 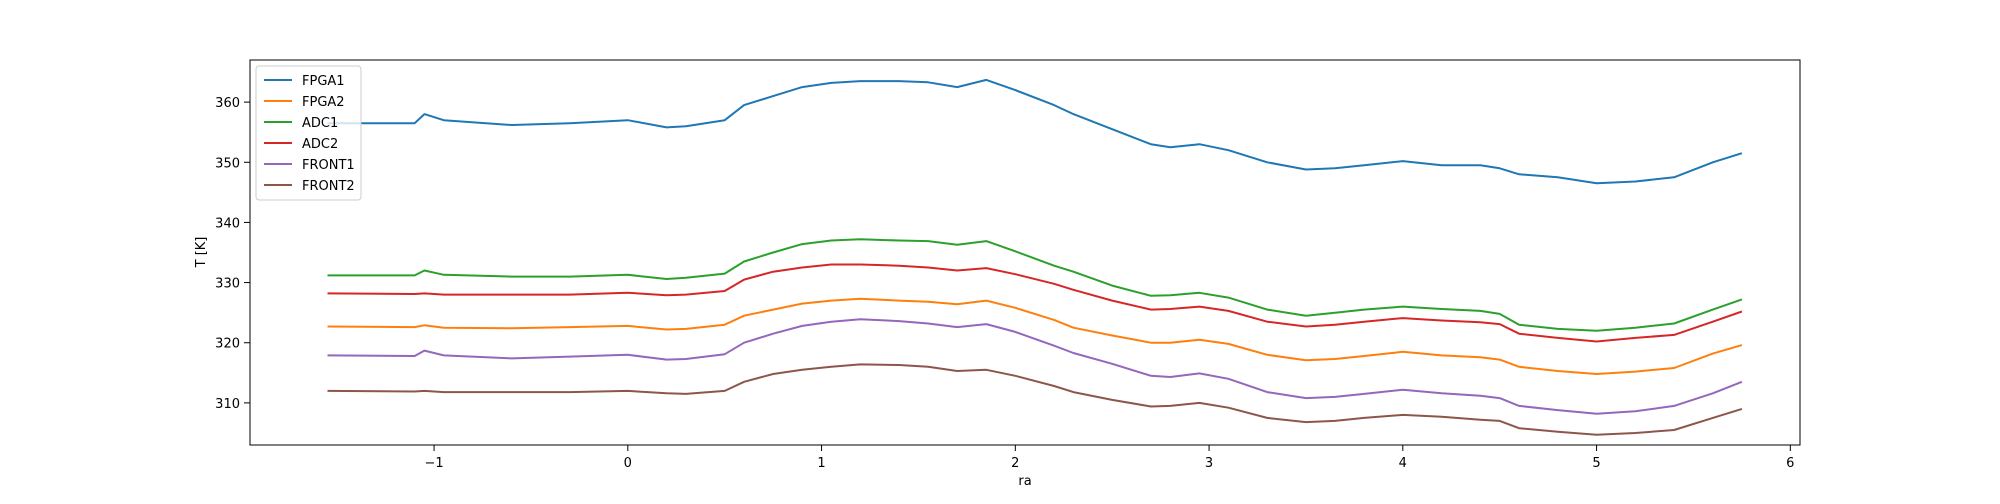 I want to click on y-tick-label: 330, so click(x=227, y=284).